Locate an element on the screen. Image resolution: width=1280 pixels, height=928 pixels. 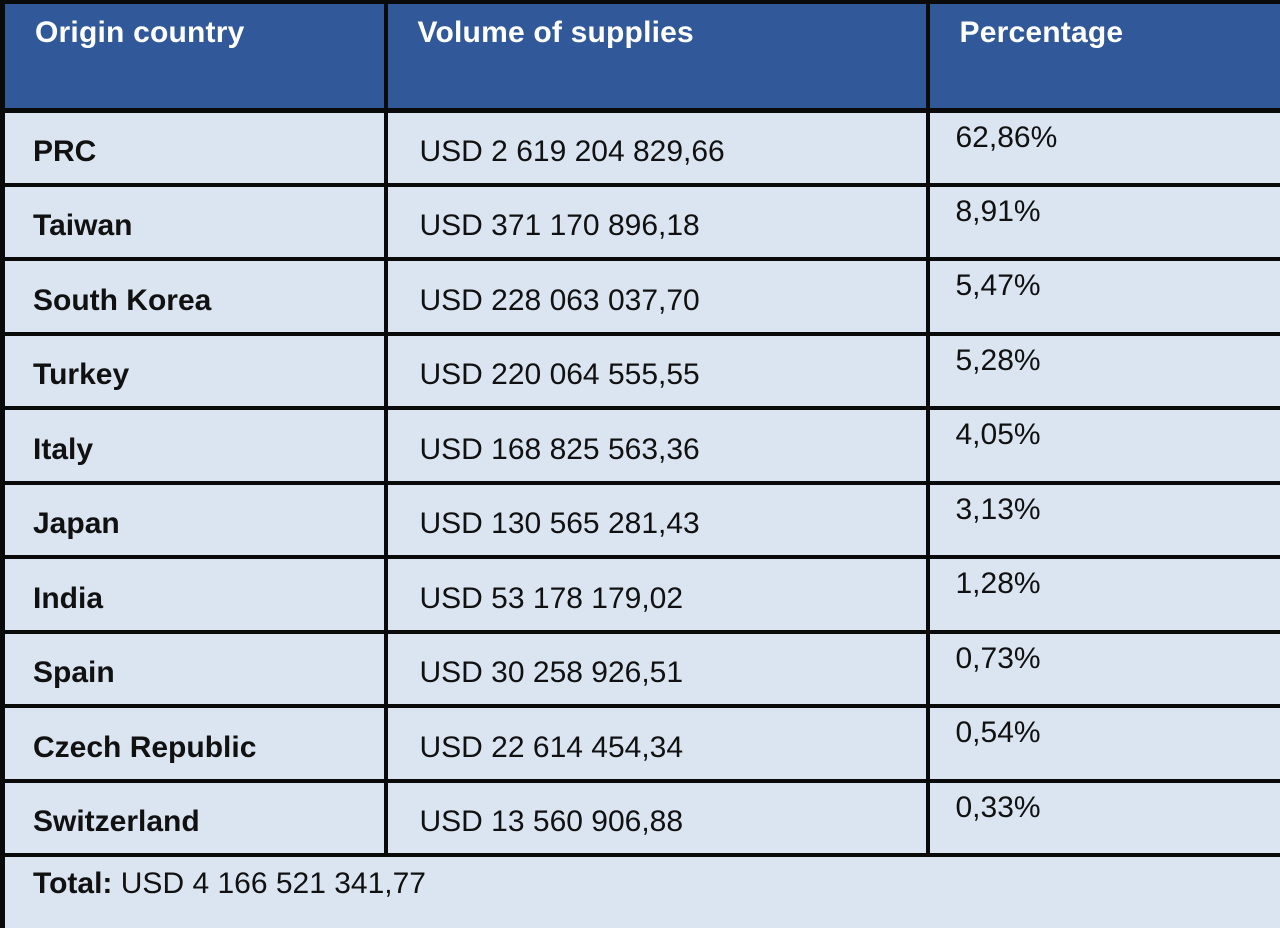
table-row: Switzerland USD 13 560 906,88 0,33% is located at coordinates (640, 817).